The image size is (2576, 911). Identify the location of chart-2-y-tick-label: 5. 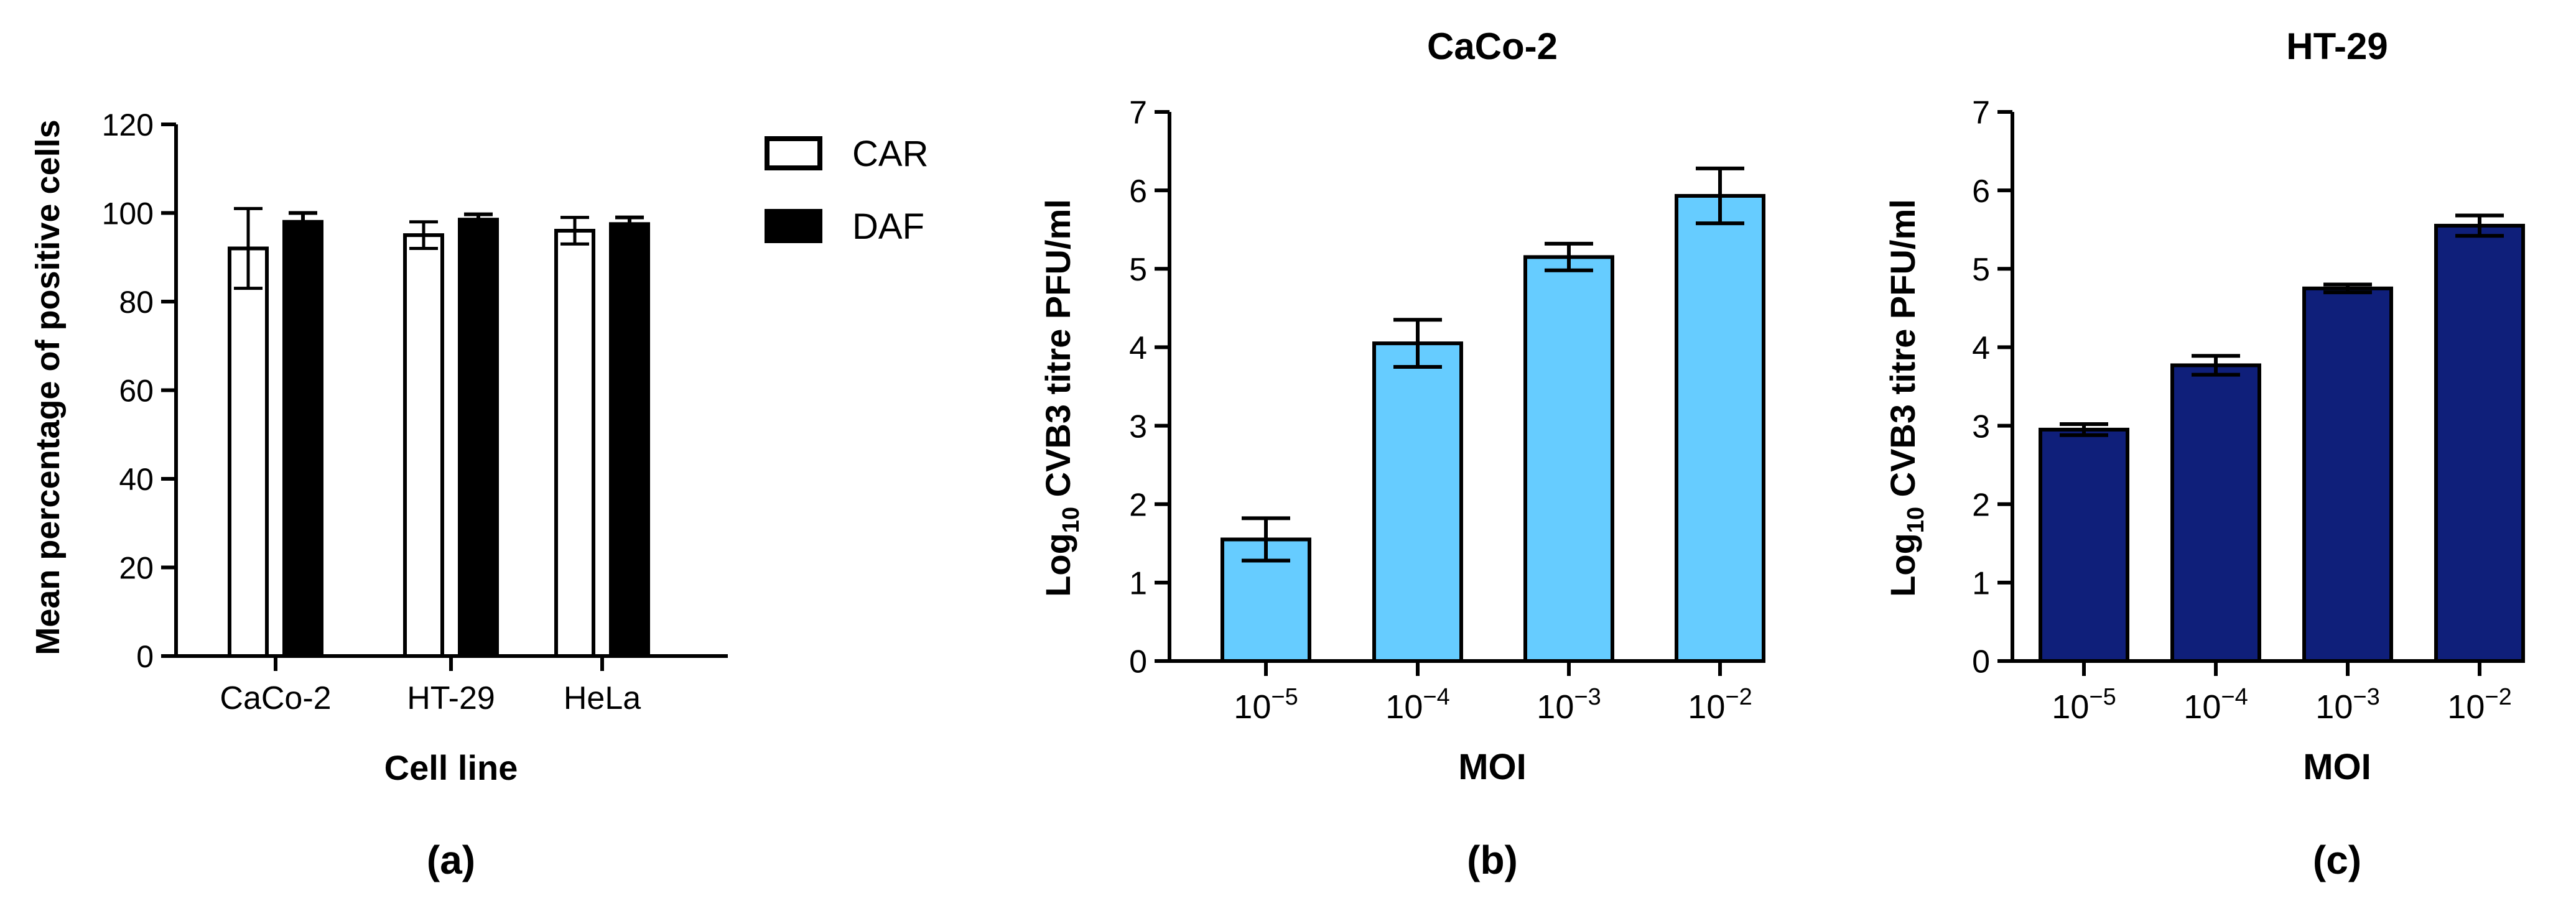
(1981, 270).